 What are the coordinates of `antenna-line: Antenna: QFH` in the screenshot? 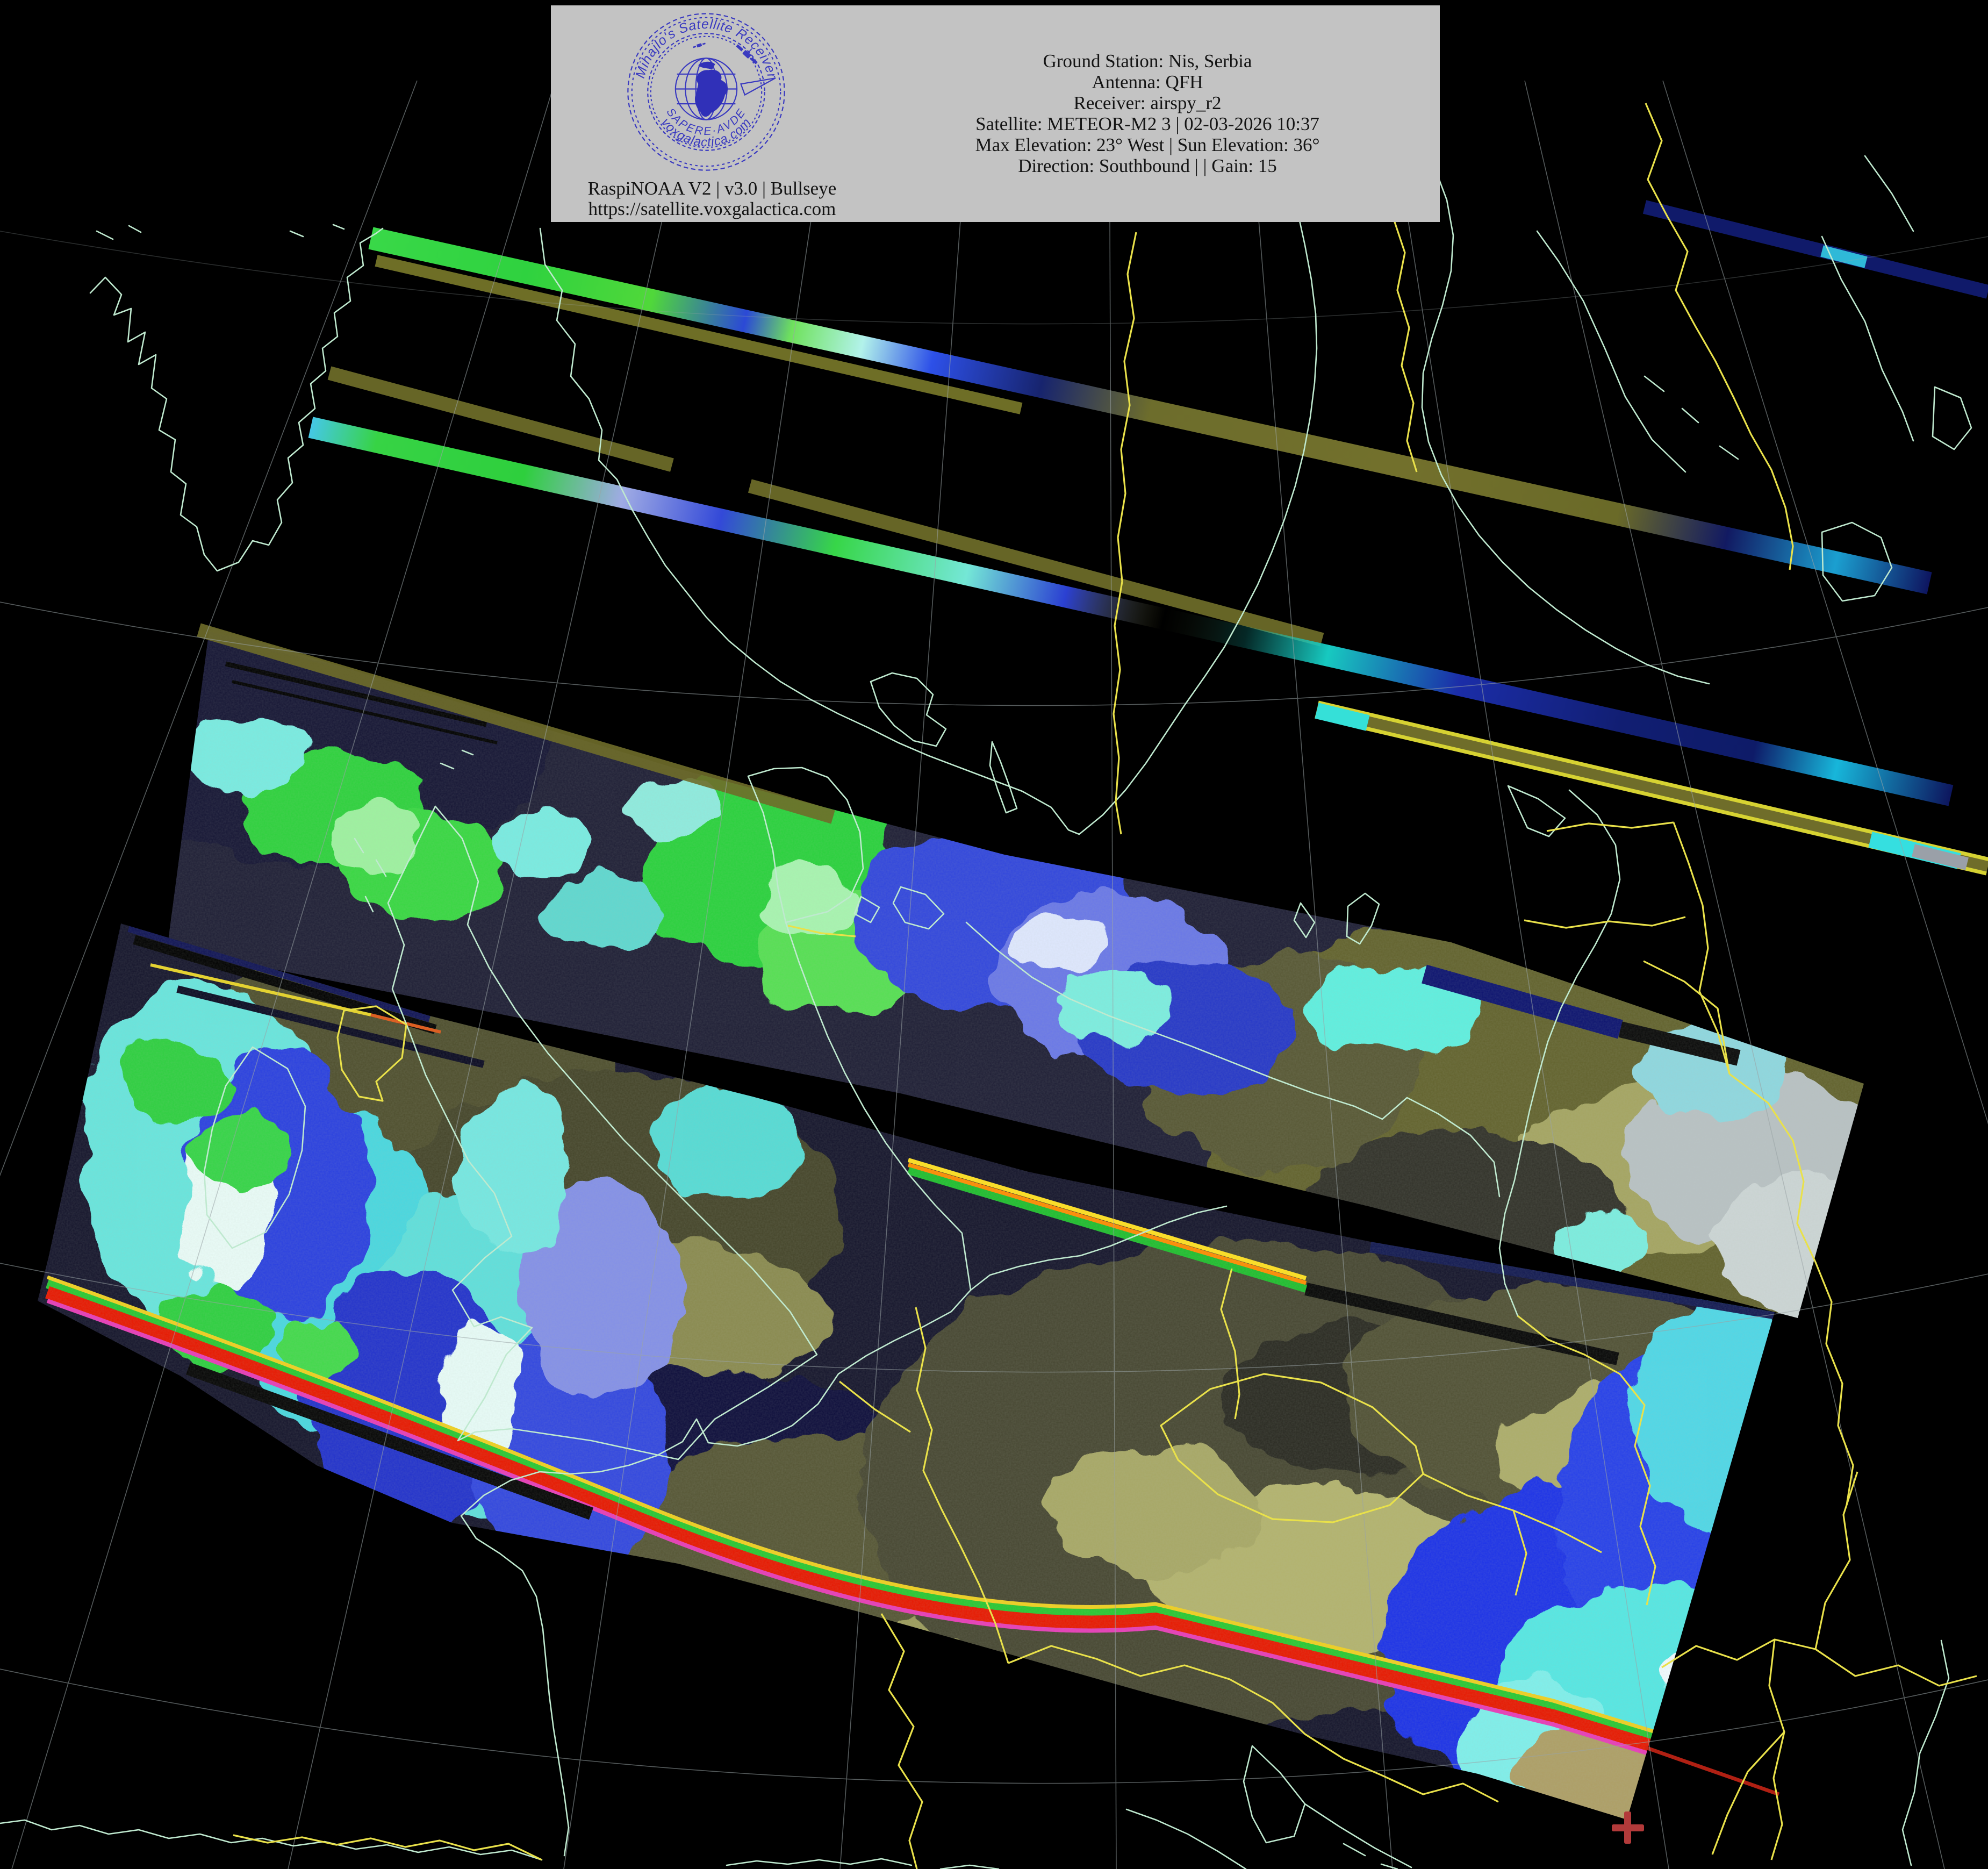 It's located at (1147, 82).